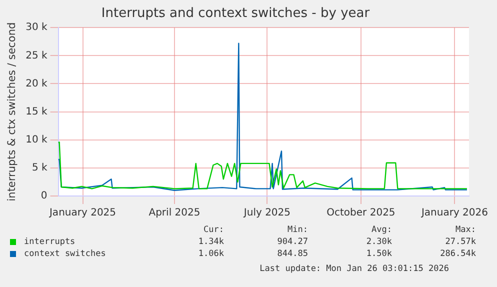 Image resolution: width=497 pixels, height=287 pixels. I want to click on y-tick-label: 0, so click(44, 196).